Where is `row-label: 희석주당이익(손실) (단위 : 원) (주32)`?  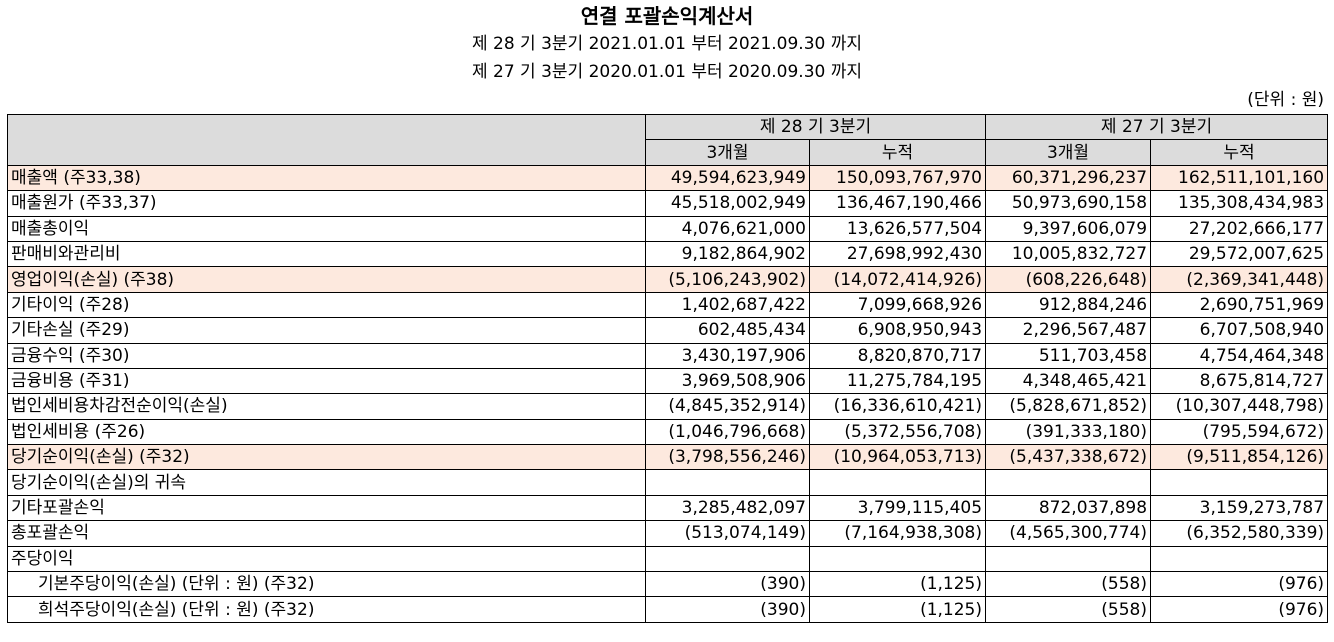
row-label: 희석주당이익(손실) (단위 : 원) (주32) is located at coordinates (326, 609).